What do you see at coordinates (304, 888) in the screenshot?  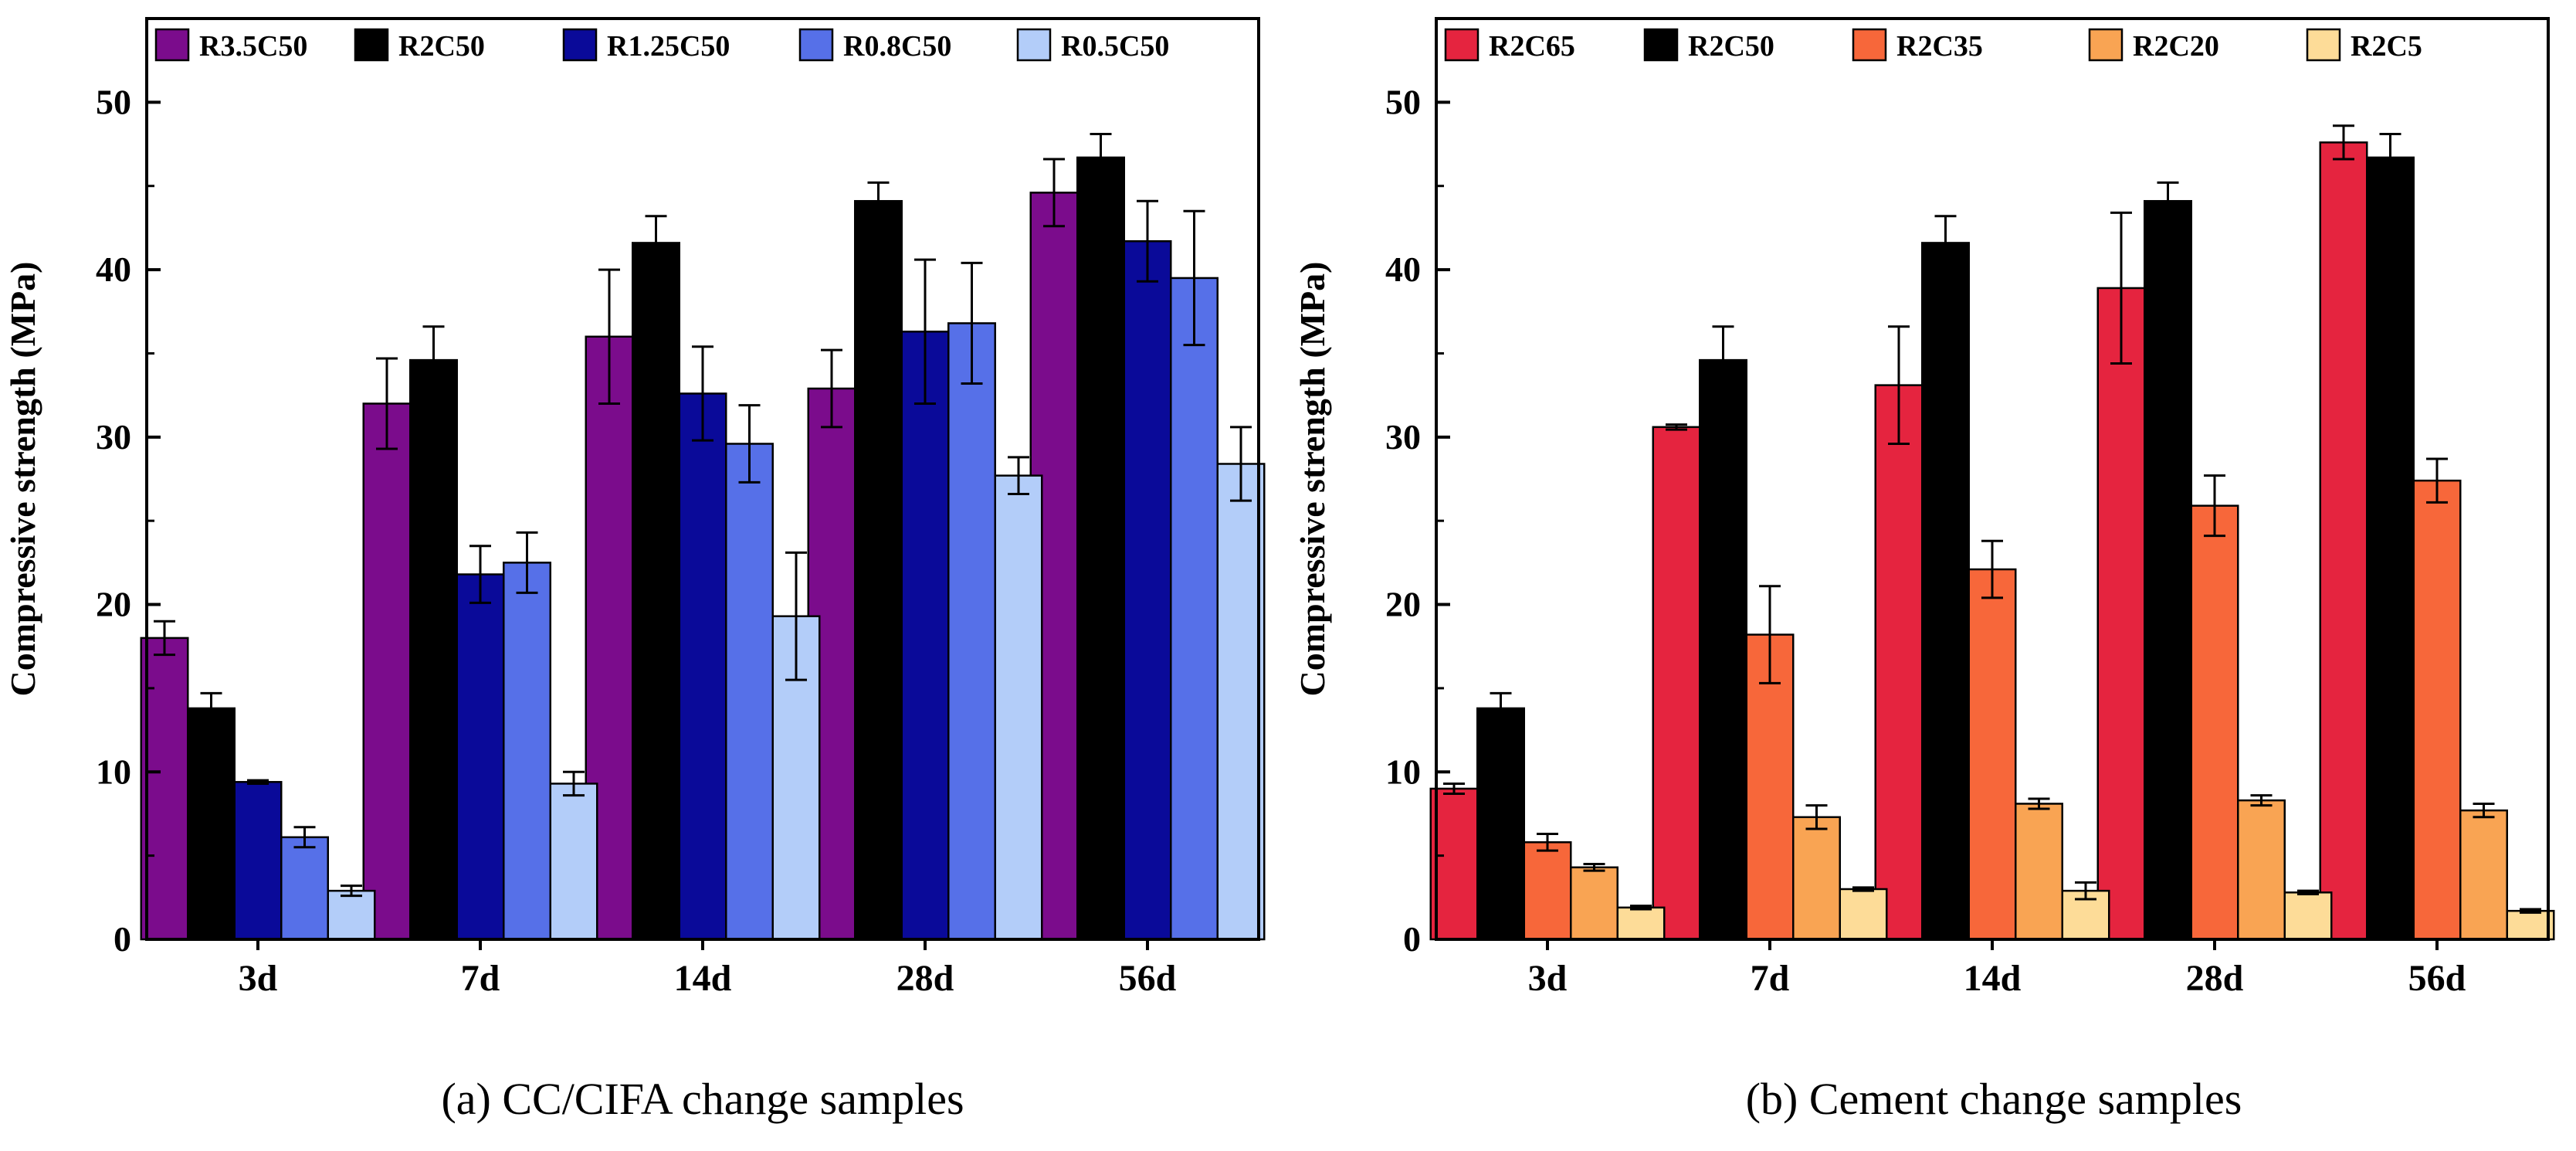 I see `bar-R0.8C50-3d` at bounding box center [304, 888].